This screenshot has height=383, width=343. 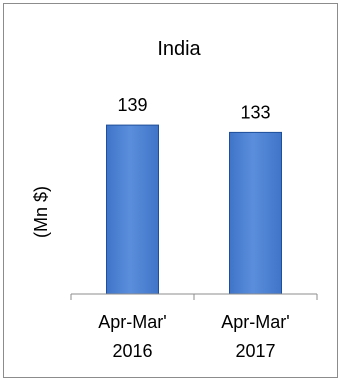 I want to click on chart-title: India, so click(x=179, y=49).